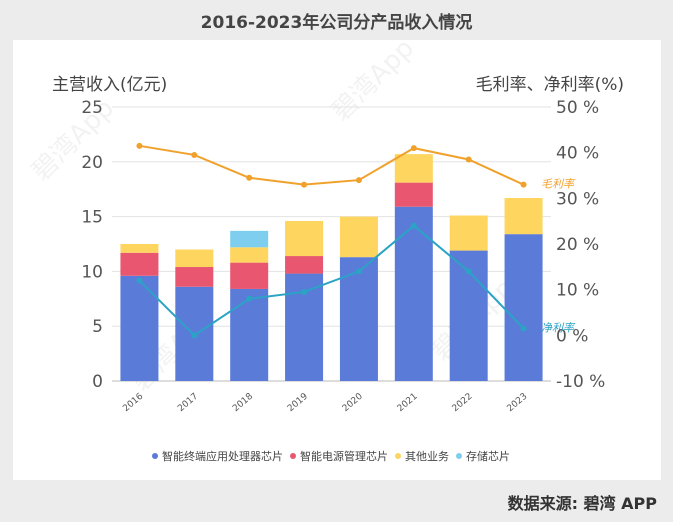  I want to click on x-tick-label: 2020, so click(353, 402).